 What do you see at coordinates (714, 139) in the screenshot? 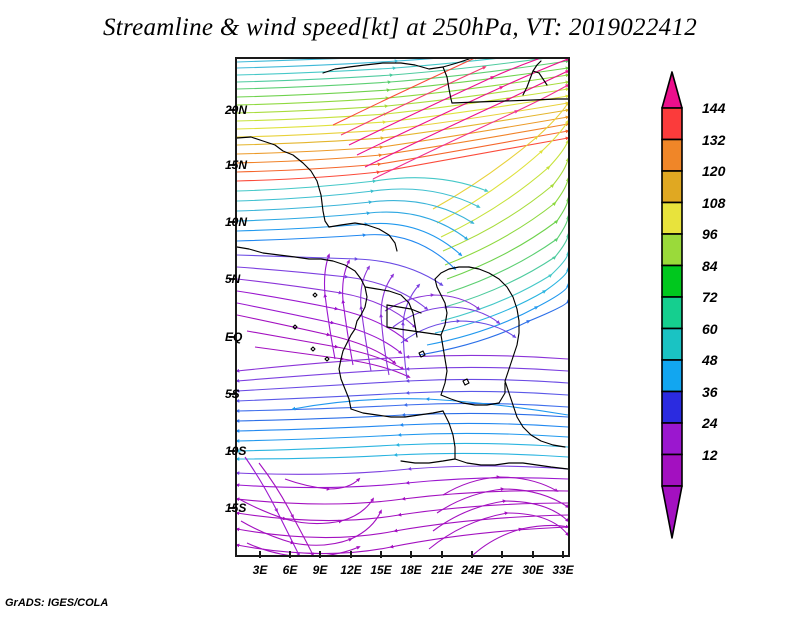
I see `colorbar-label-132: 132` at bounding box center [714, 139].